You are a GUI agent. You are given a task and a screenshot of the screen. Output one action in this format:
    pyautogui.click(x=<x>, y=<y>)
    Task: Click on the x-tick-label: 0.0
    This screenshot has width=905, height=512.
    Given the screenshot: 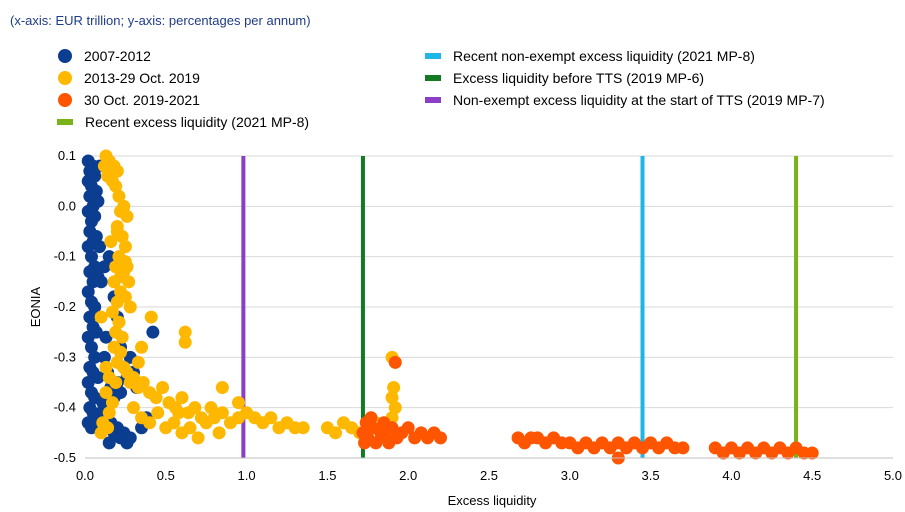 What is the action you would take?
    pyautogui.click(x=85, y=475)
    